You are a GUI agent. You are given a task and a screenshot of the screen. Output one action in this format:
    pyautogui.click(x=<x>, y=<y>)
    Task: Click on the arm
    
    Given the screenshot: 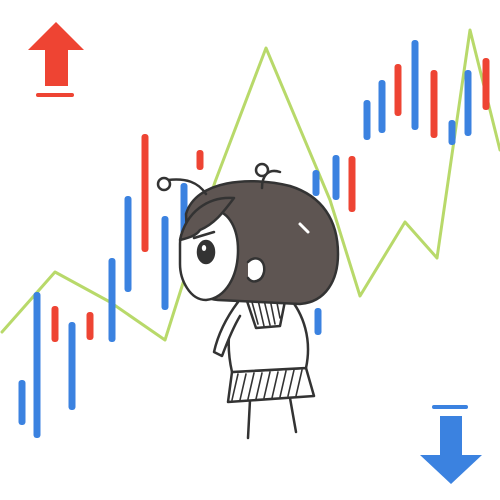 What is the action you would take?
    pyautogui.click(x=227, y=329)
    